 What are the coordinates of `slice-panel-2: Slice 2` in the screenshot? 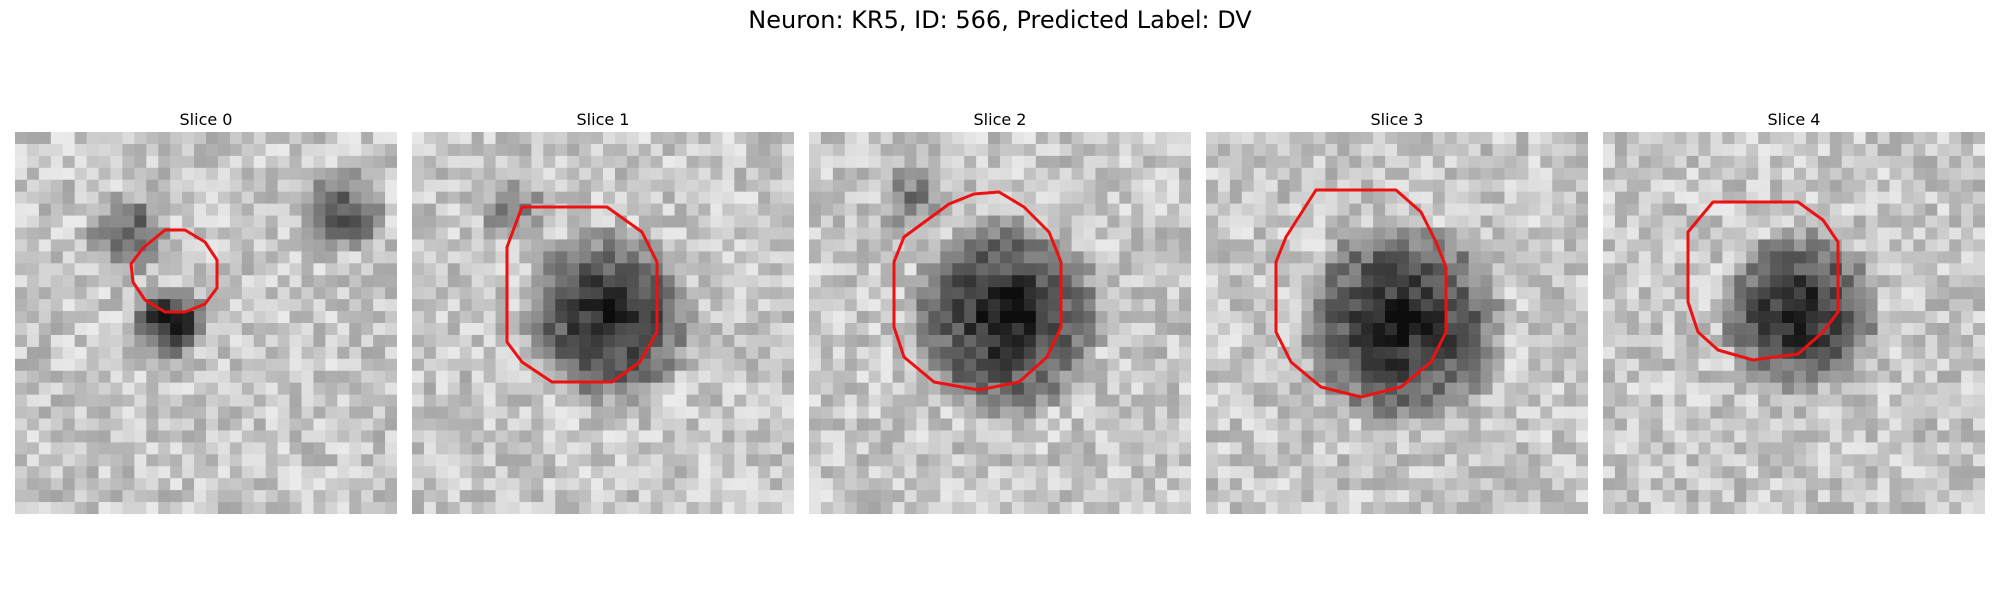 It's located at (1000, 311).